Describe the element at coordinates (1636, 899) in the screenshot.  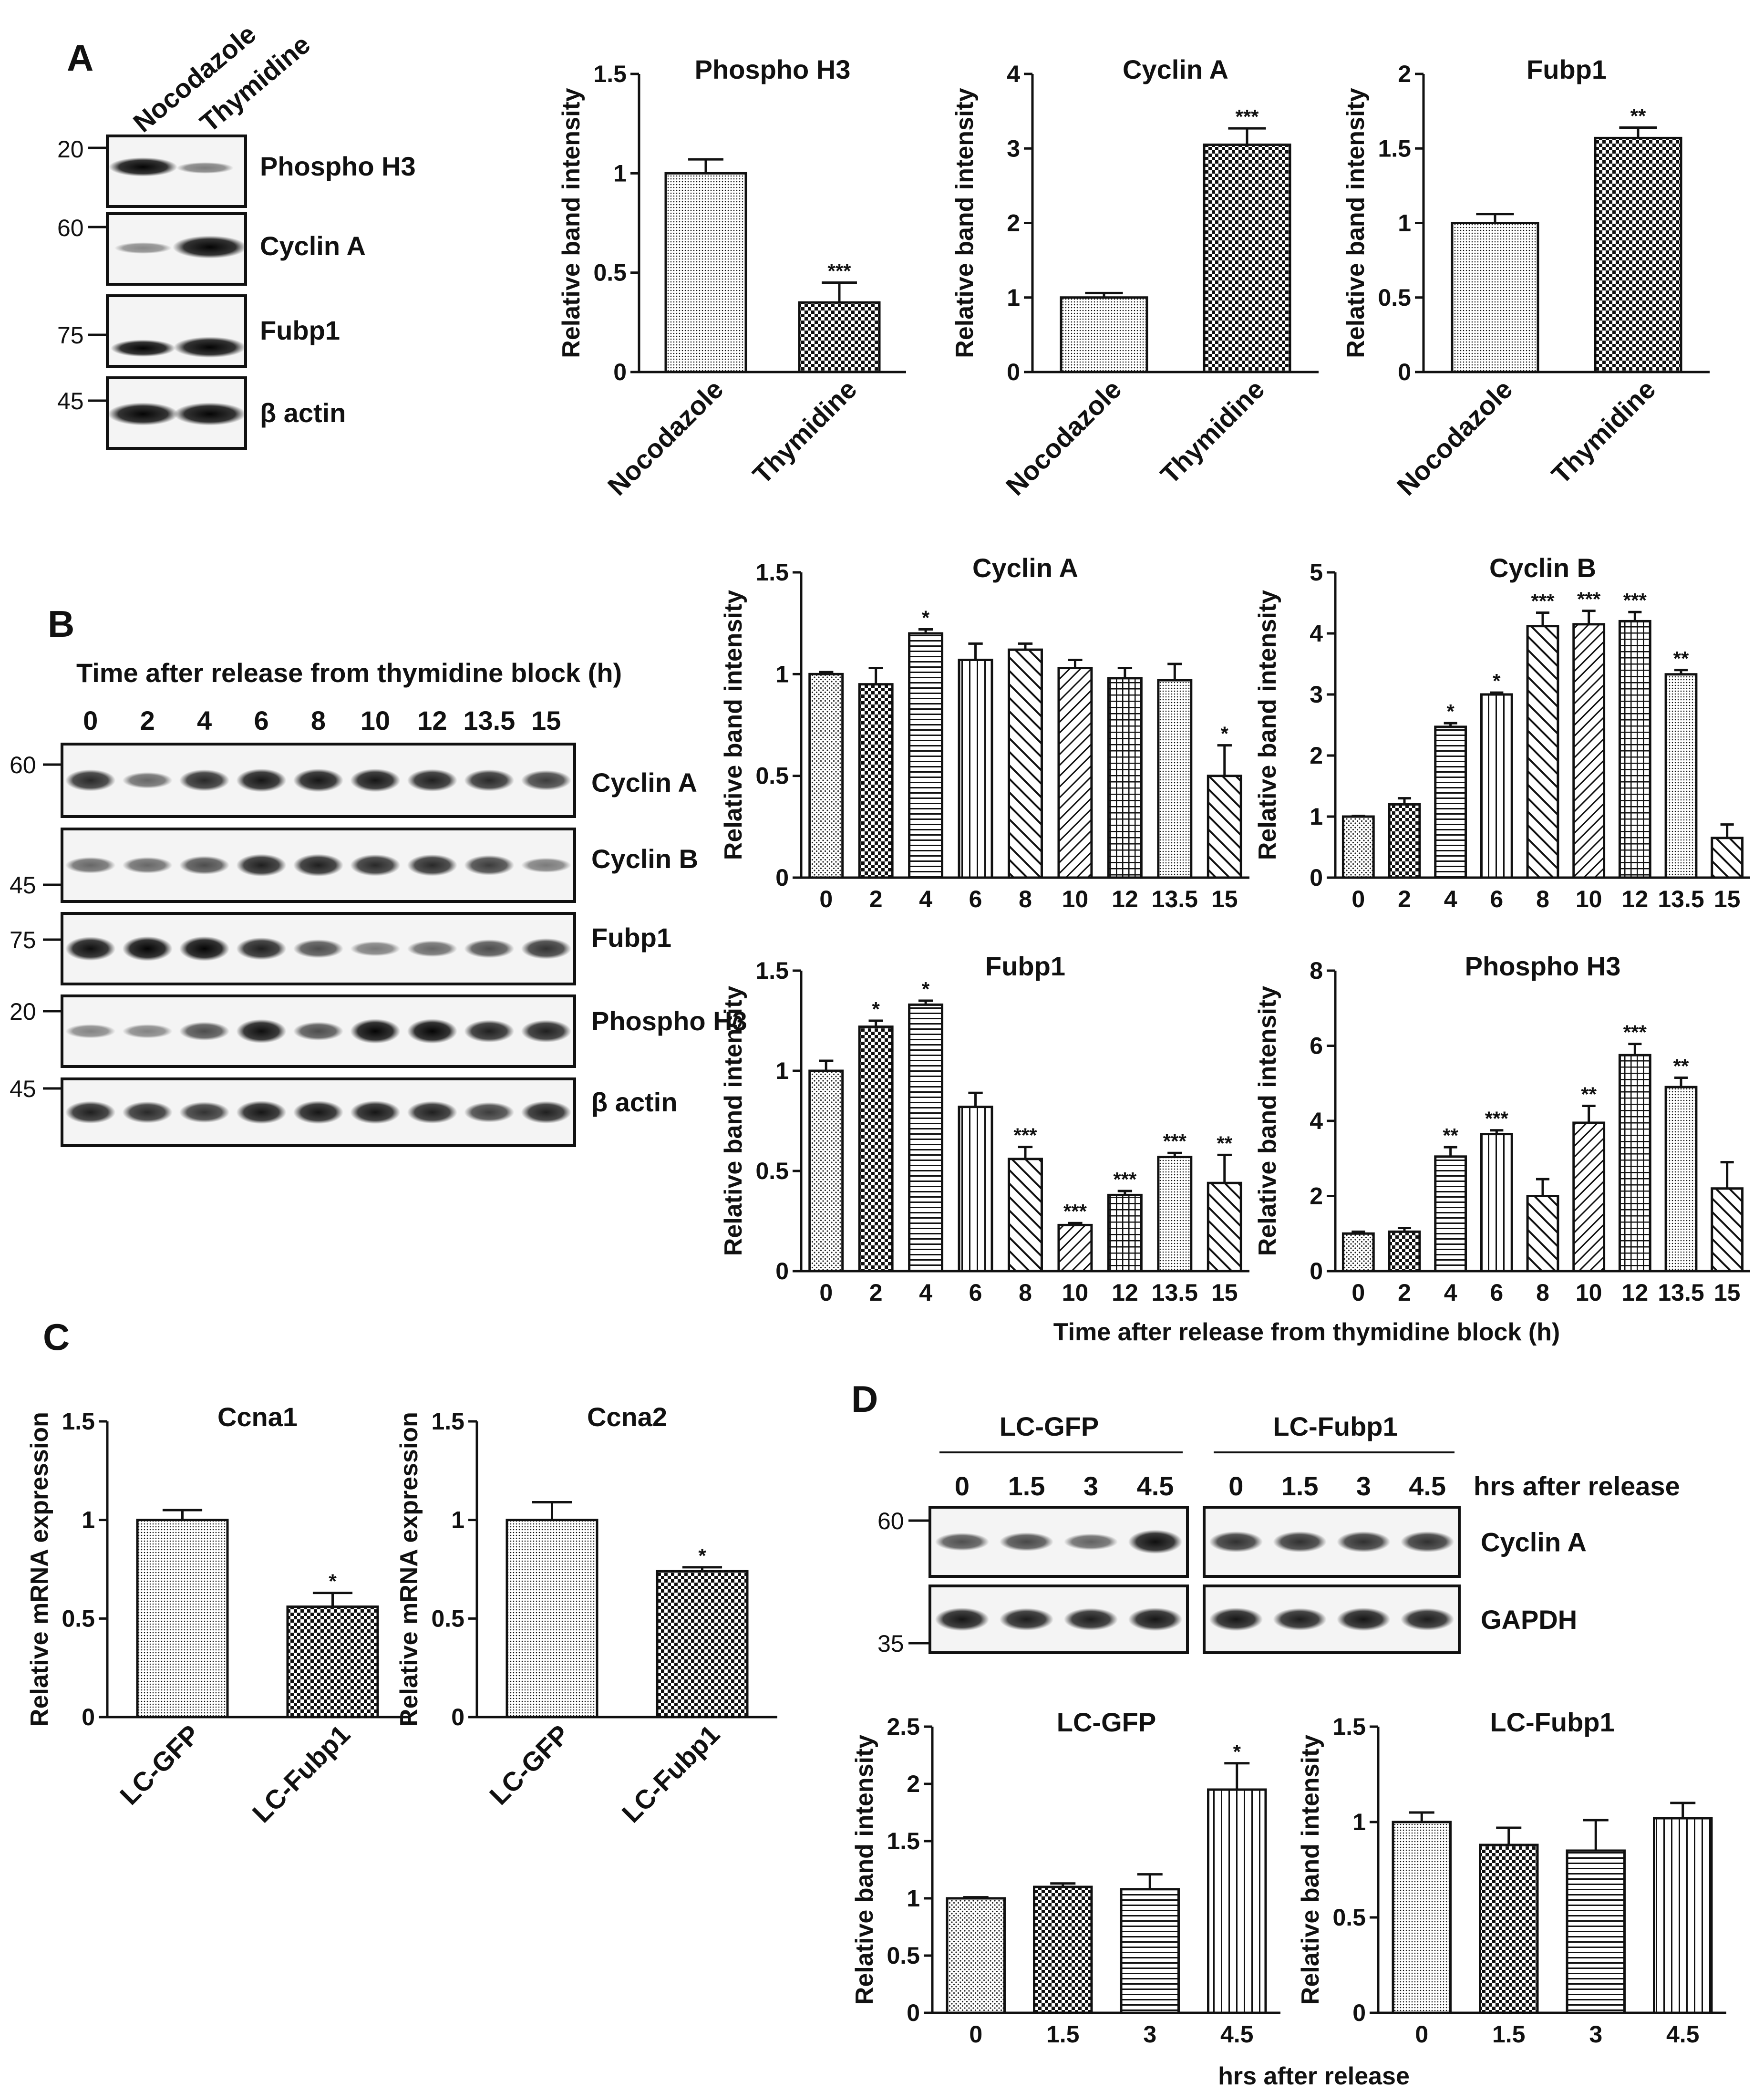
I see `x-tick-label: 12` at that location.